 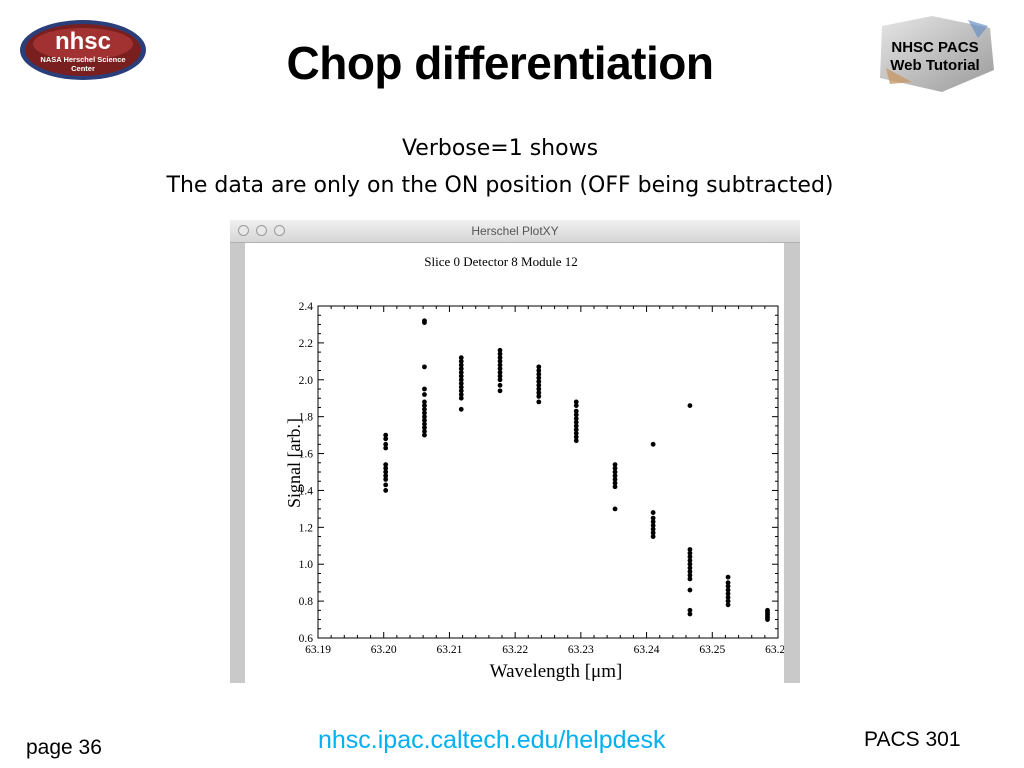 What do you see at coordinates (294, 463) in the screenshot?
I see `y-axis-label: Signal [arb.]` at bounding box center [294, 463].